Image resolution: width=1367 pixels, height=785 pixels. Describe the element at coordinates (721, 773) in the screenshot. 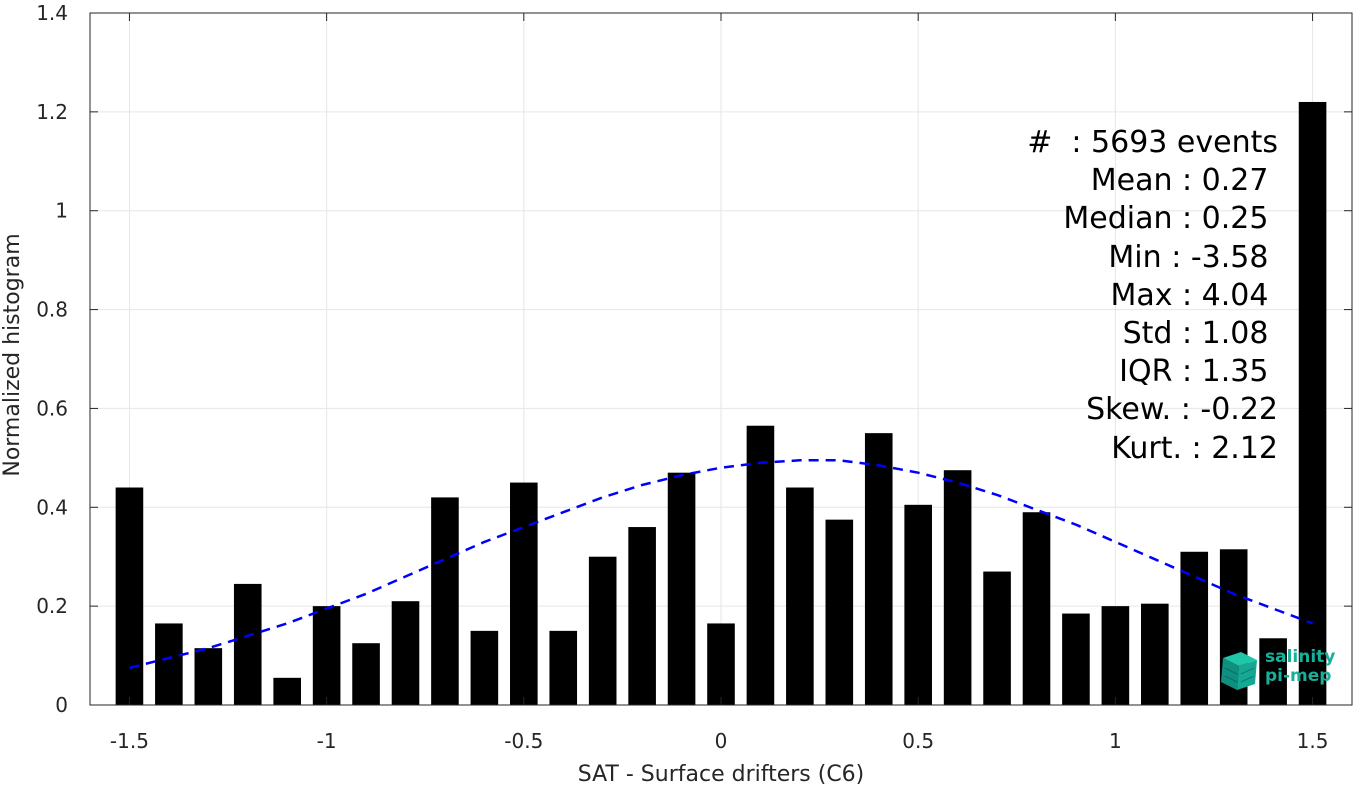

I see `x-axis-label: SAT - Surface drifters (C6)` at that location.